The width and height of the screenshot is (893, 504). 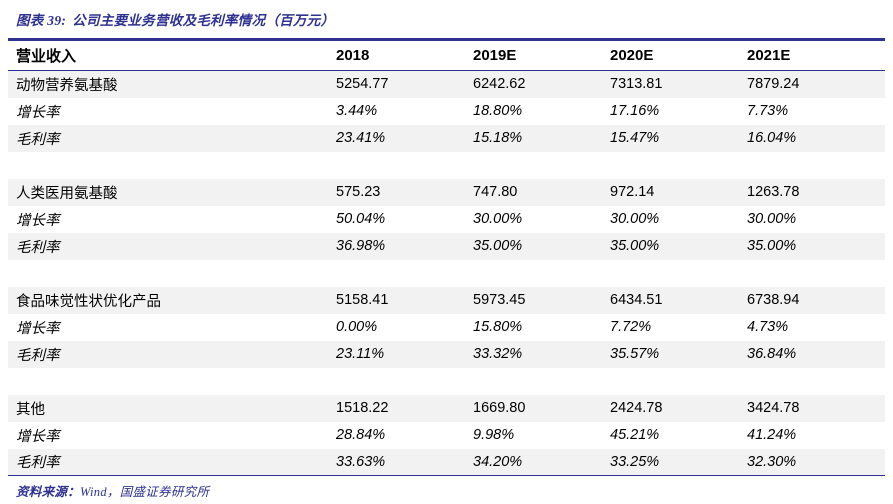 What do you see at coordinates (772, 354) in the screenshot?
I see `cell-value: 36.84%` at bounding box center [772, 354].